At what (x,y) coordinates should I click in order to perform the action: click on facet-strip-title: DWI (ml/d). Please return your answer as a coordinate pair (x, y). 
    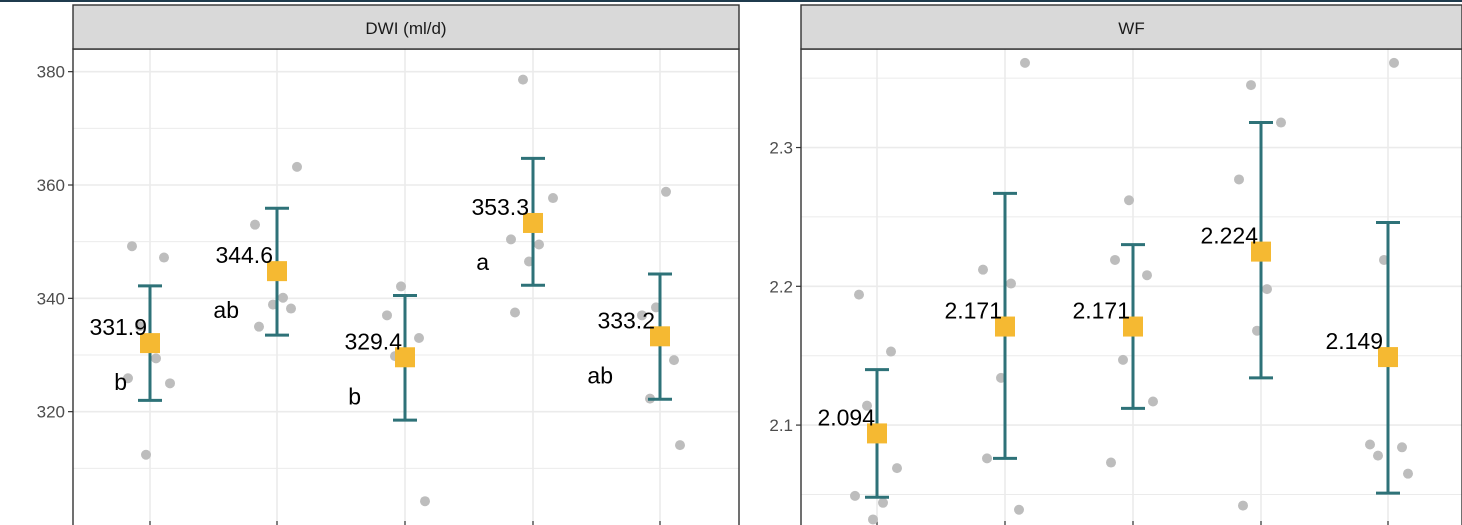
    Looking at the image, I should click on (405, 28).